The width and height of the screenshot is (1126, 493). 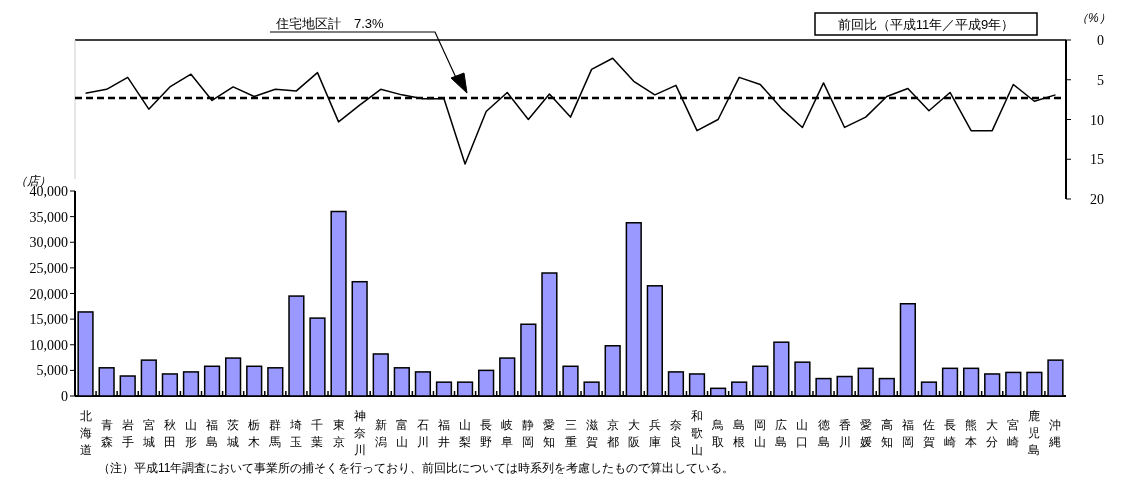 I want to click on x-tick-label: 大分, so click(x=992, y=433).